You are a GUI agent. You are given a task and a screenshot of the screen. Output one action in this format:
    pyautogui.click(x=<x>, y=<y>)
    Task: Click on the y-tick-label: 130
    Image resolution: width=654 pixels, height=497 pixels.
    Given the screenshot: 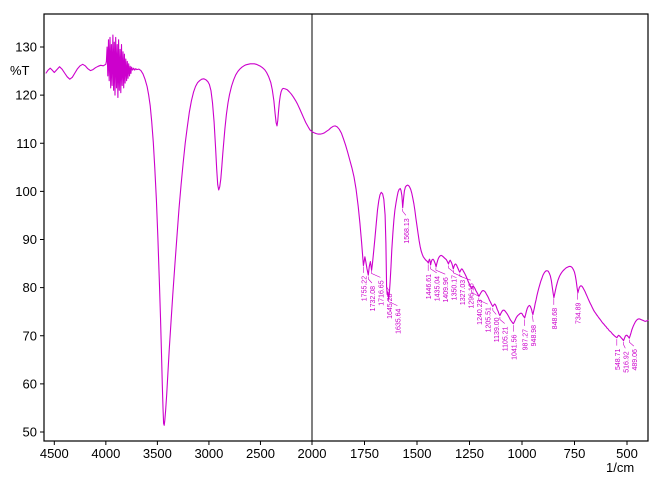 What is the action you would take?
    pyautogui.click(x=26, y=47)
    